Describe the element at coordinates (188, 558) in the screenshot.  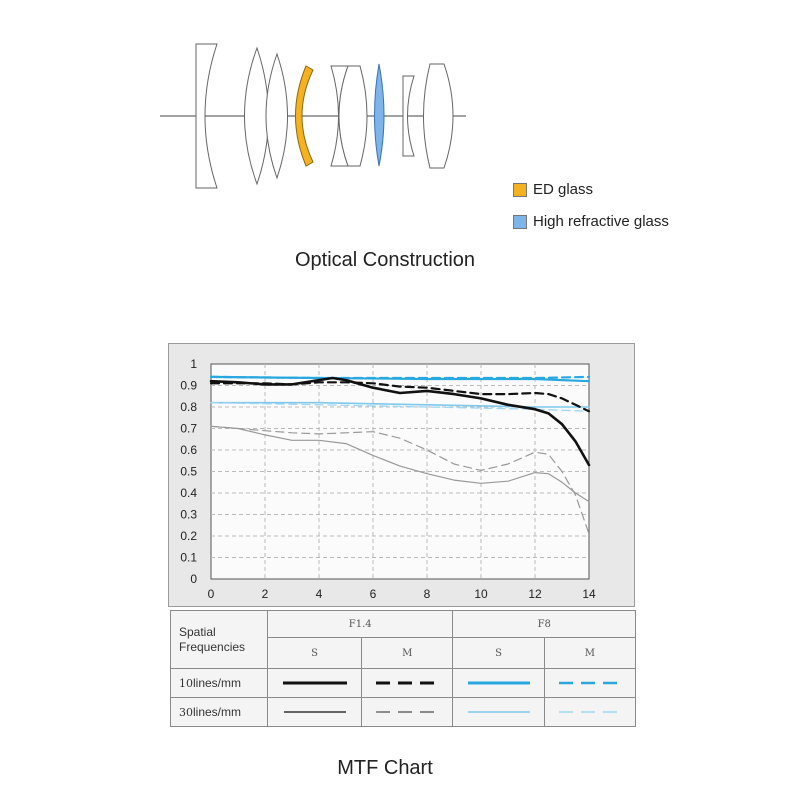
I see `y-tick-label: 0.1` at that location.